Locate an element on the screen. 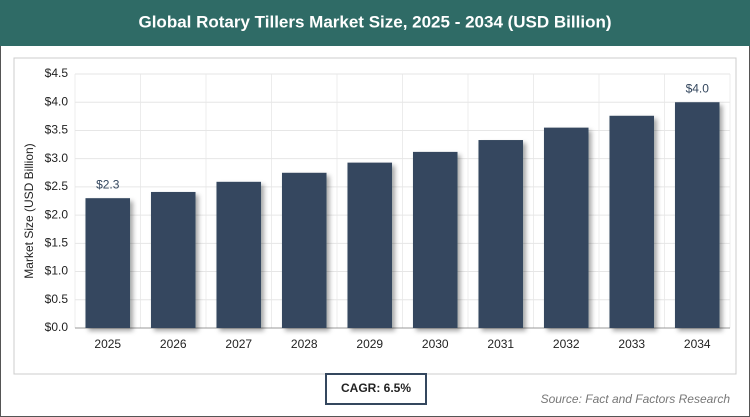 Image resolution: width=750 pixels, height=417 pixels. y-tick-label: $4.5 is located at coordinates (57, 73).